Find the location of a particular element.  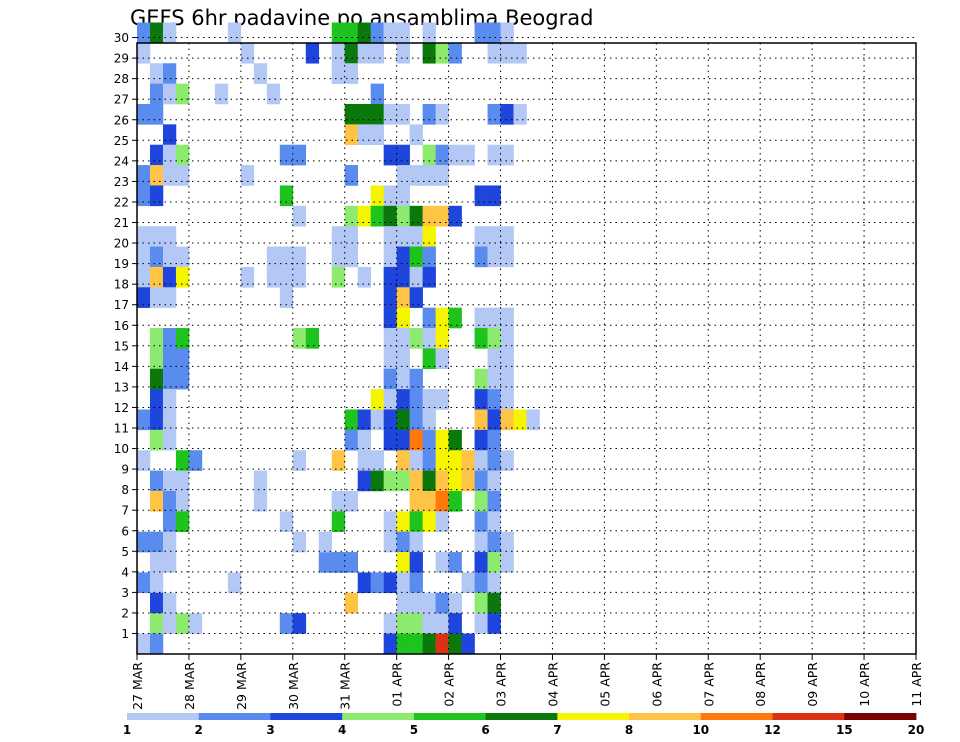

y-tick-label: 10 is located at coordinates (121, 449).